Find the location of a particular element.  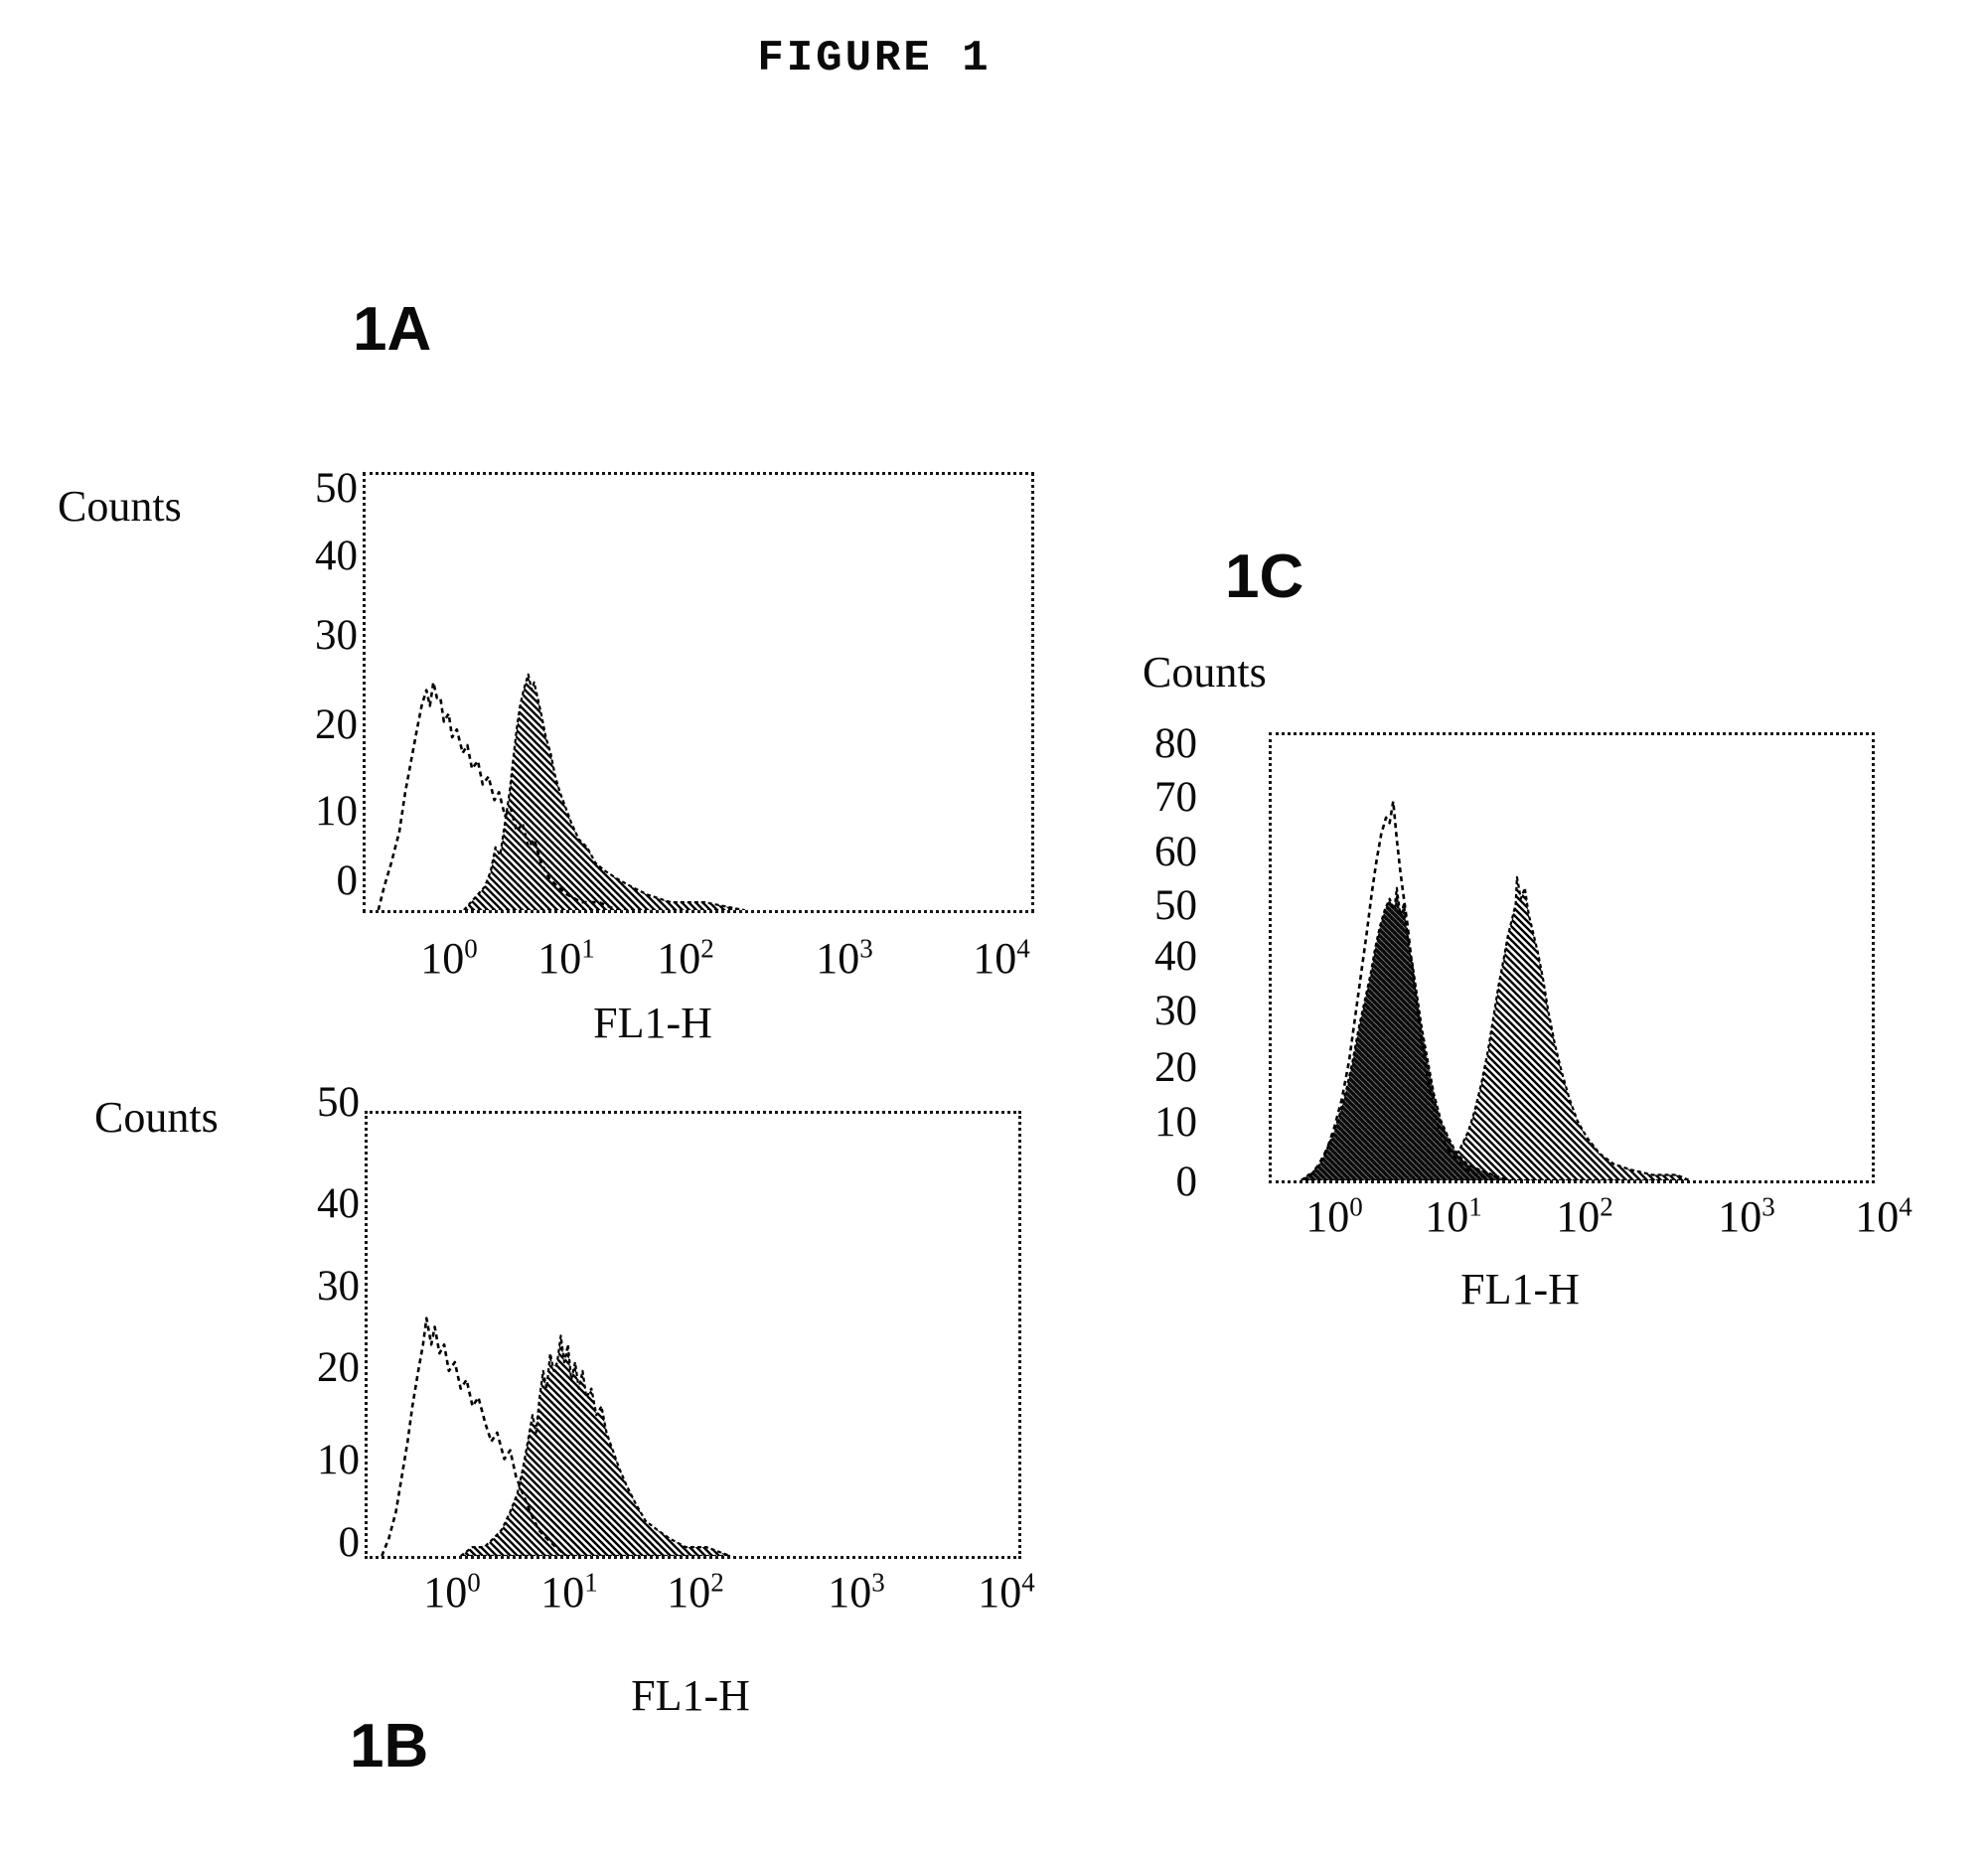

x-tick-label-1a-10e1: 101 is located at coordinates (566, 959).